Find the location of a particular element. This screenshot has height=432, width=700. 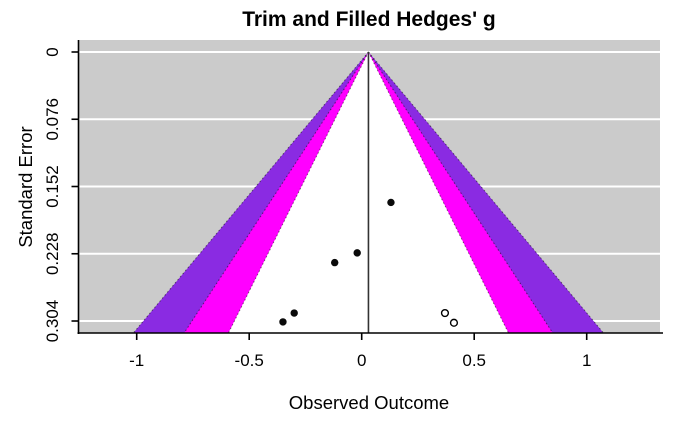

y-tick-label: 0.076 is located at coordinates (52, 119).